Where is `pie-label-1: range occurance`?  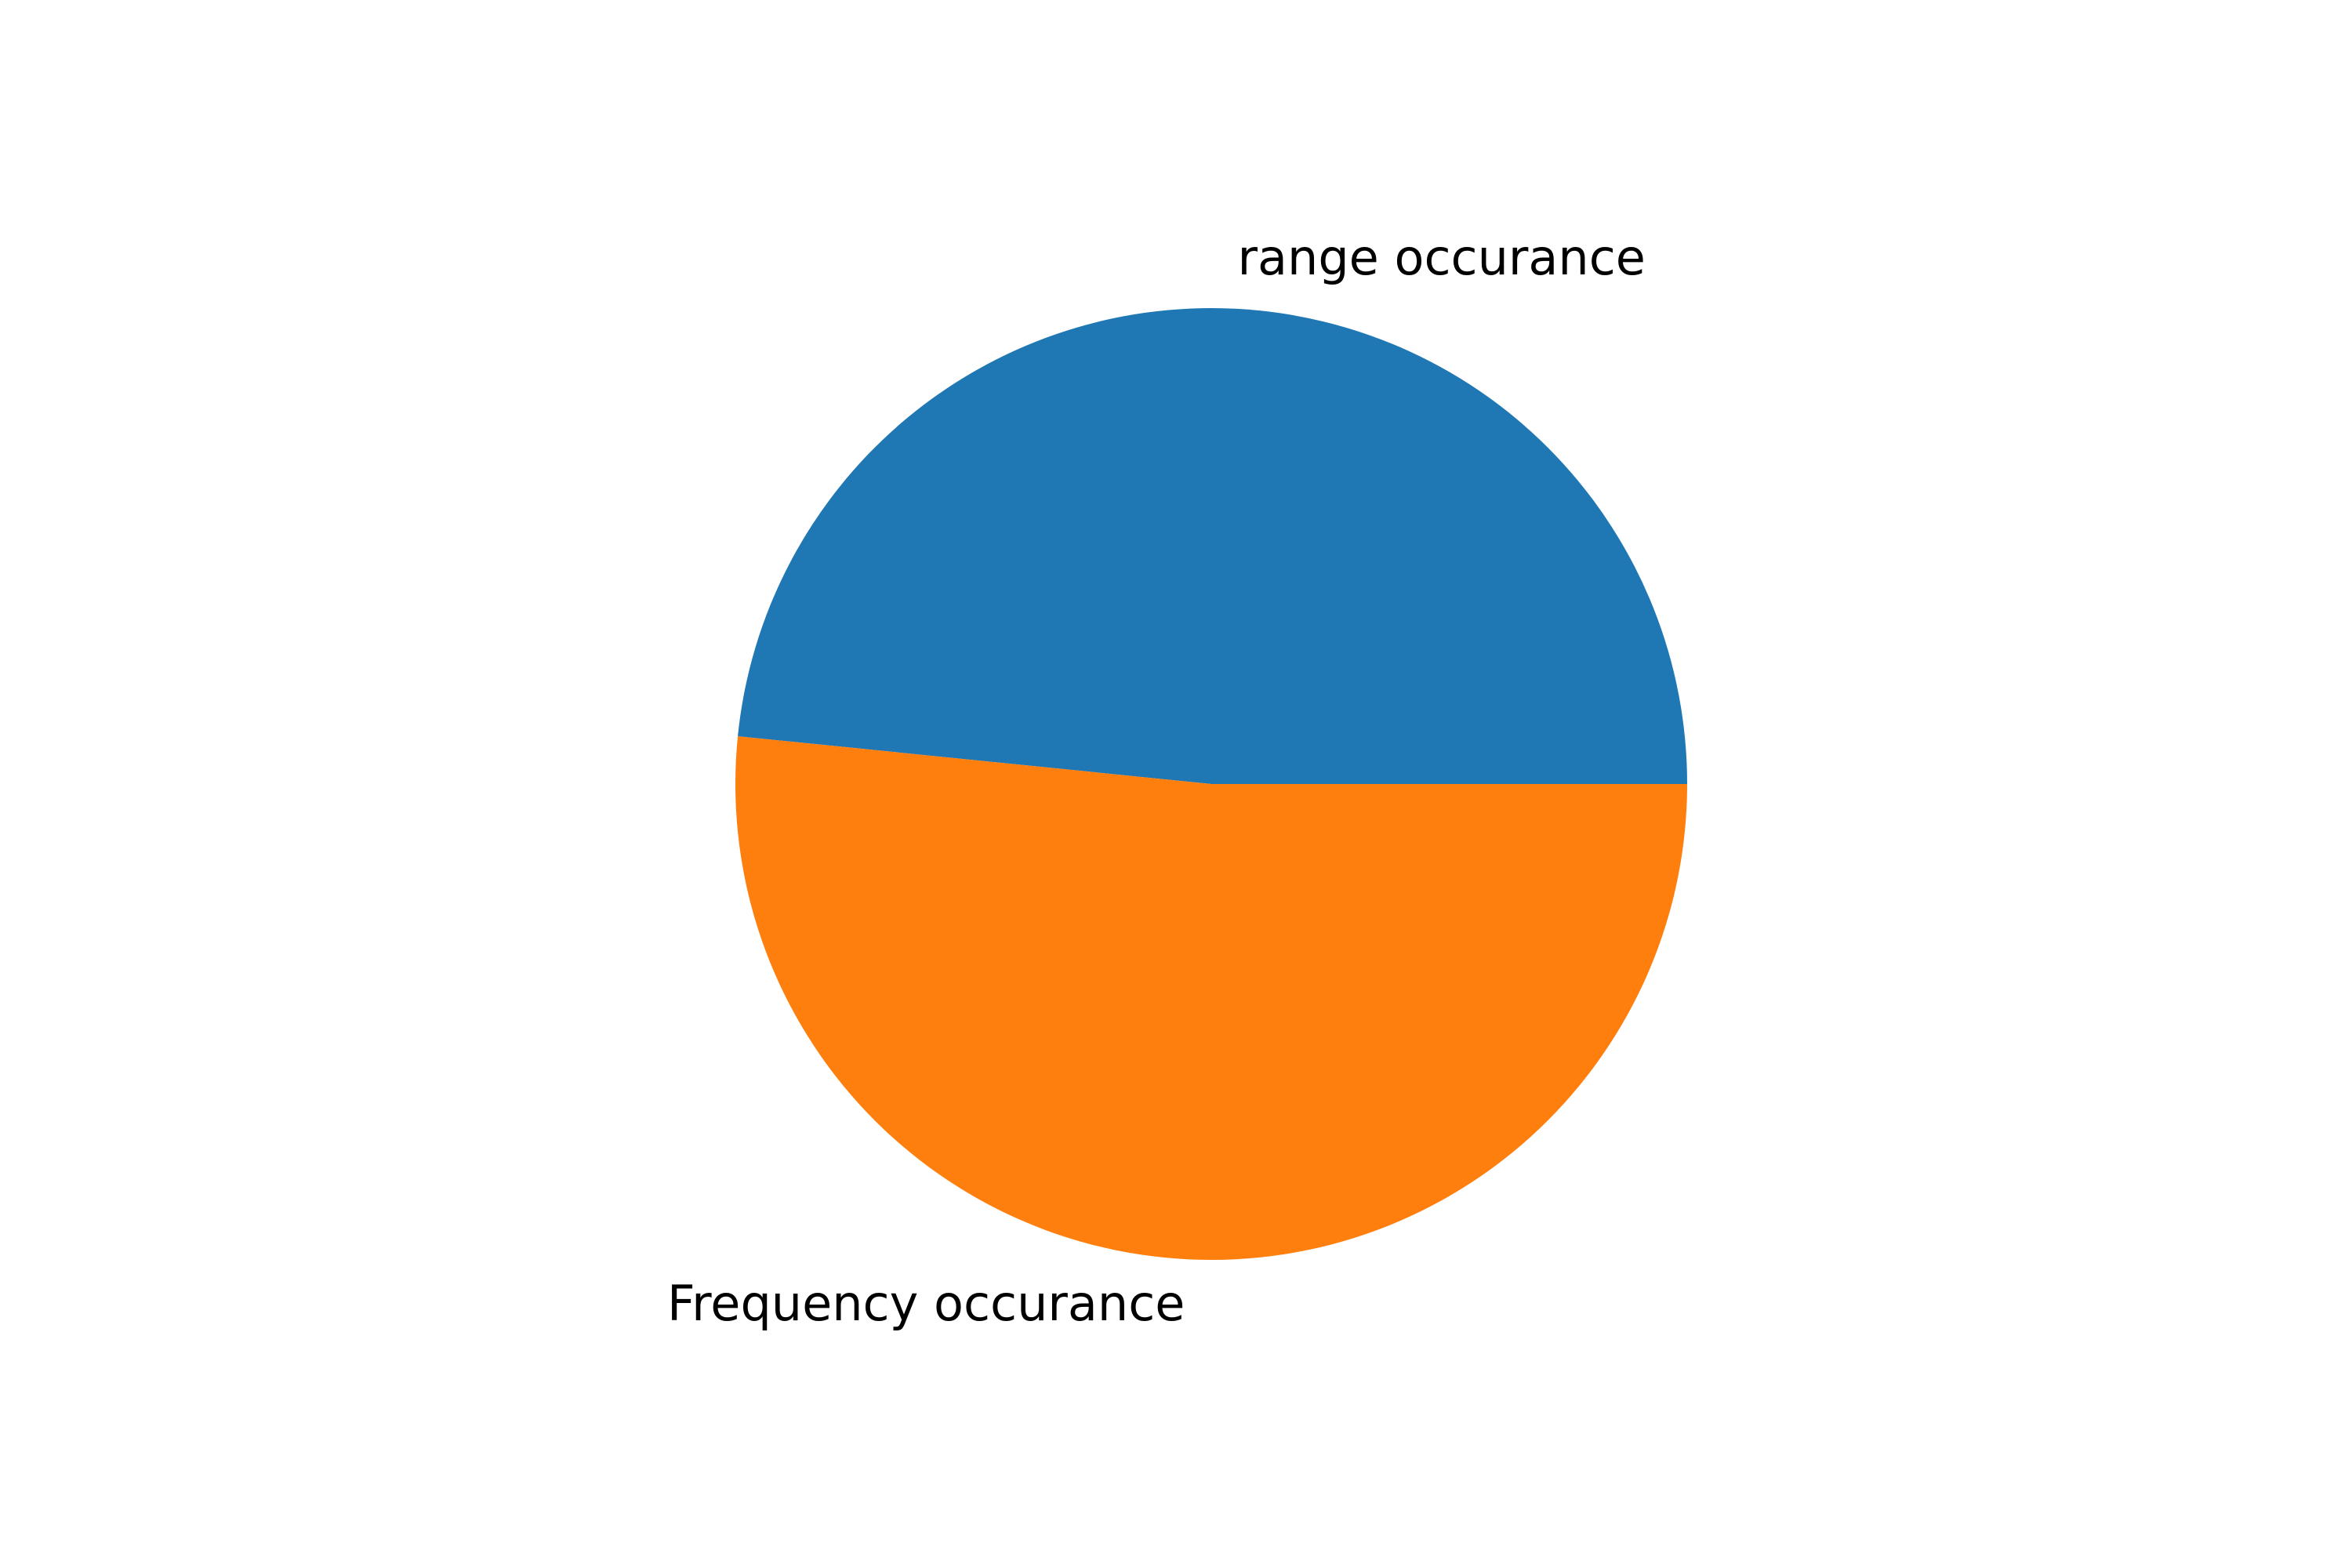
pie-label-1: range occurance is located at coordinates (1442, 257).